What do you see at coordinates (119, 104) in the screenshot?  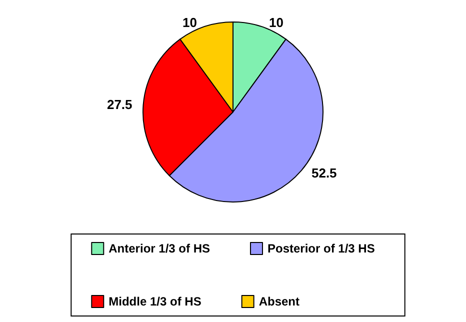 I see `data-label: 27.5` at bounding box center [119, 104].